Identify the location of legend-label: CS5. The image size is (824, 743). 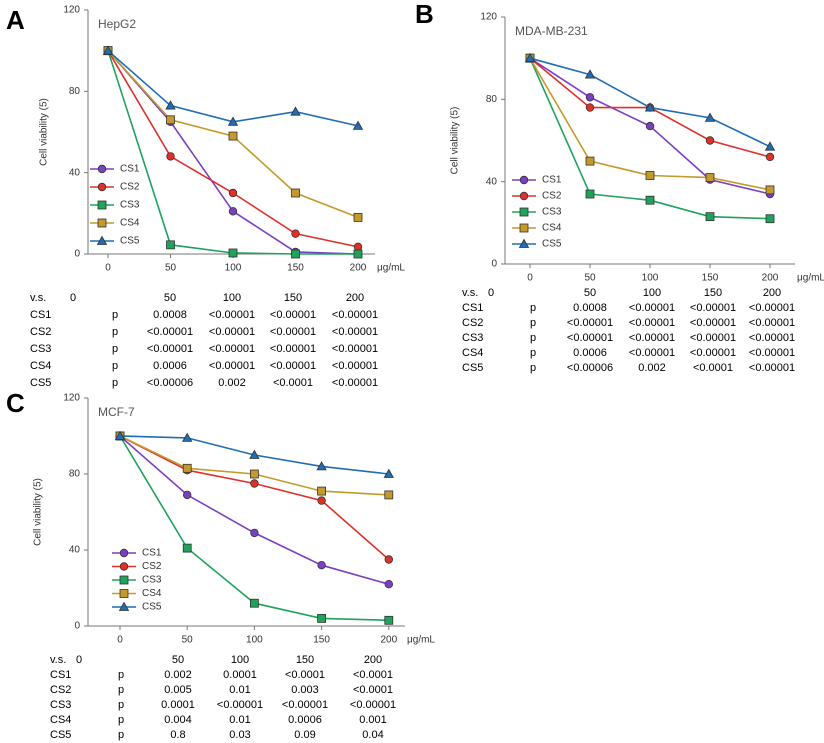
(552, 244).